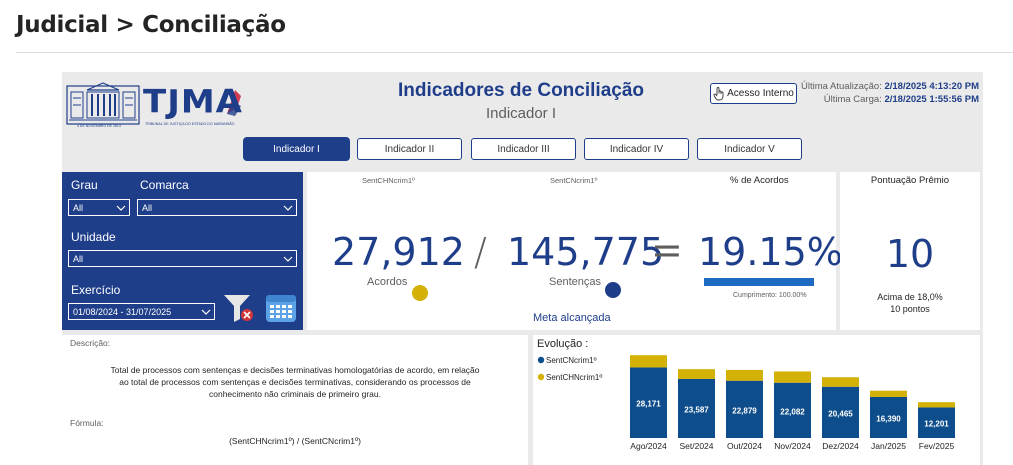  What do you see at coordinates (910, 180) in the screenshot?
I see `premio-title: Pontuação Prêmio` at bounding box center [910, 180].